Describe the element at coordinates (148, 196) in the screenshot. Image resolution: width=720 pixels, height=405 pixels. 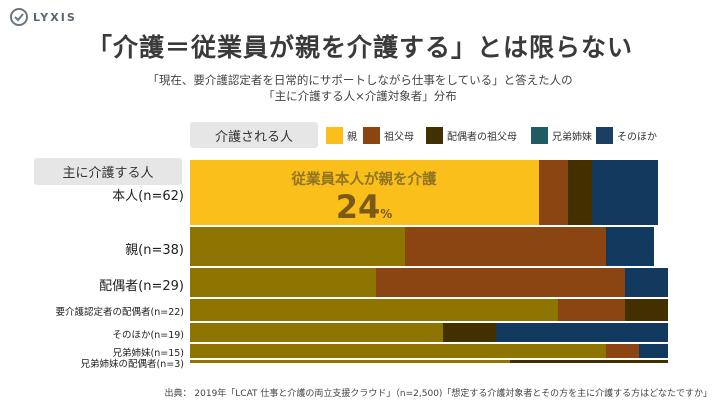
I see `row-label: 本人(n=62)` at that location.